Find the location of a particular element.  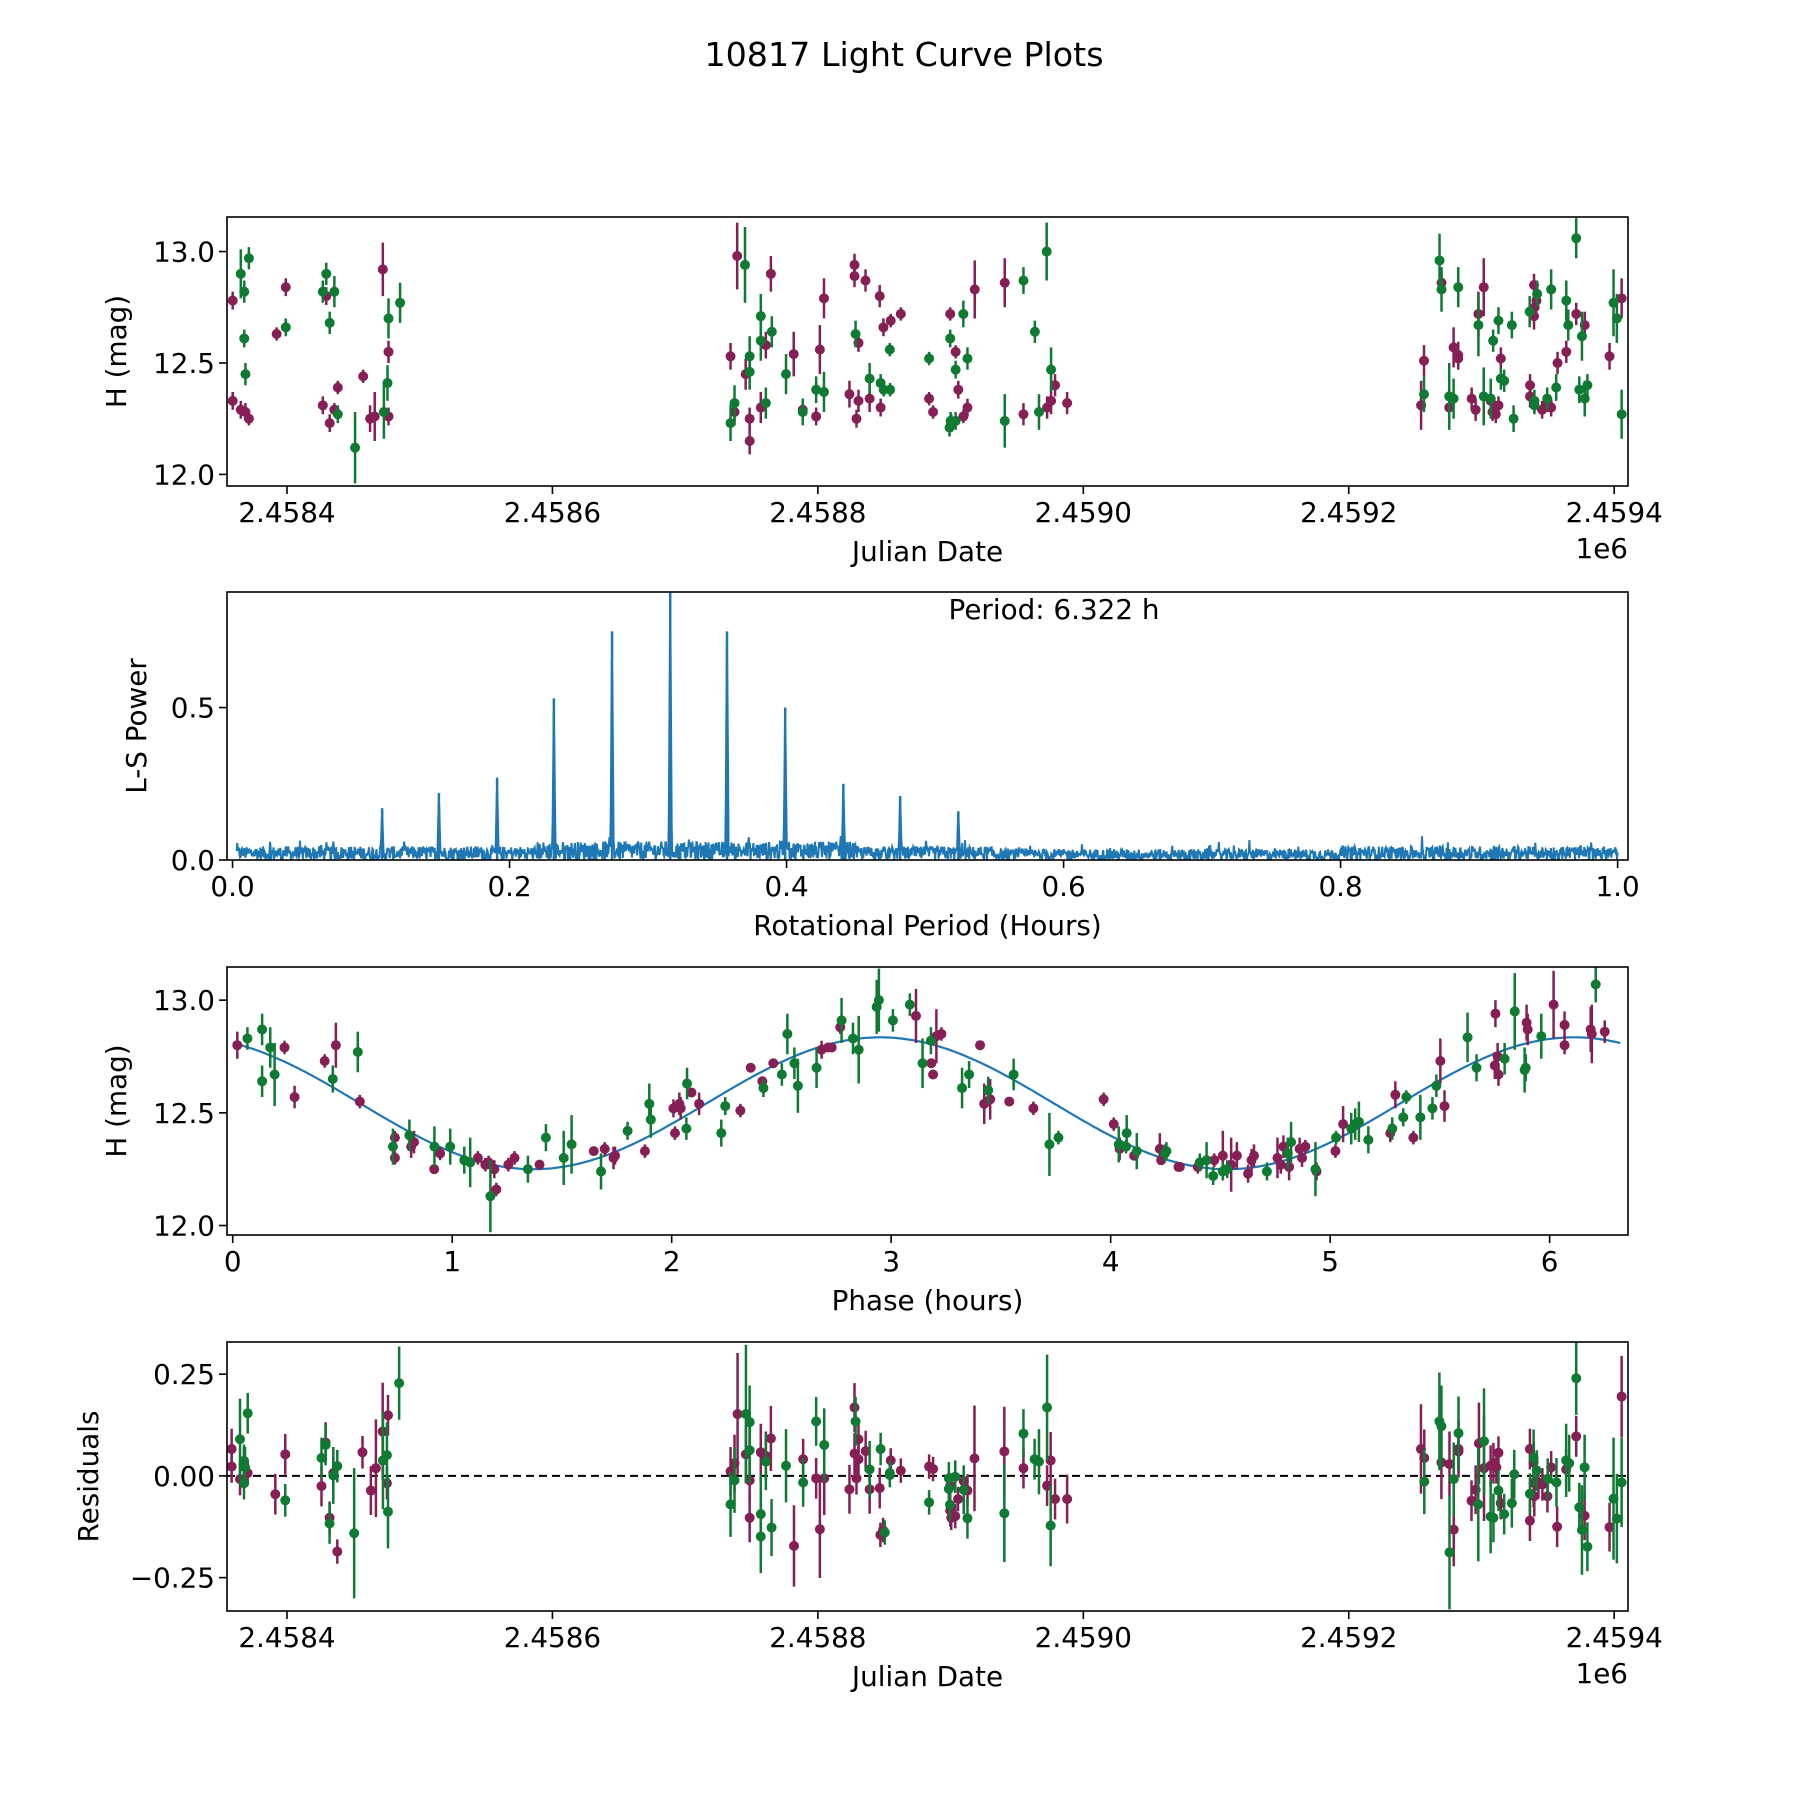

x-tick-label: 0.4 is located at coordinates (786, 886).